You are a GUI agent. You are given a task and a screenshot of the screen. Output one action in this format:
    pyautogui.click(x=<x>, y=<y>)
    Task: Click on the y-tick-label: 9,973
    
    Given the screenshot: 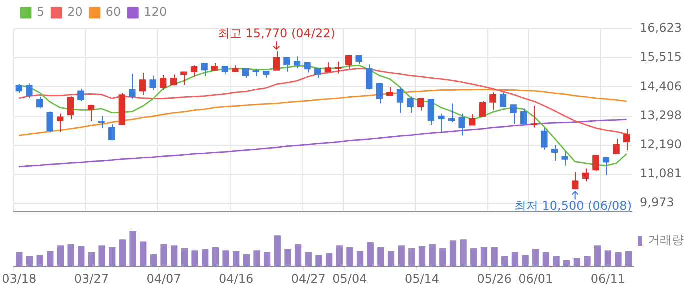 What is the action you would take?
    pyautogui.click(x=657, y=203)
    